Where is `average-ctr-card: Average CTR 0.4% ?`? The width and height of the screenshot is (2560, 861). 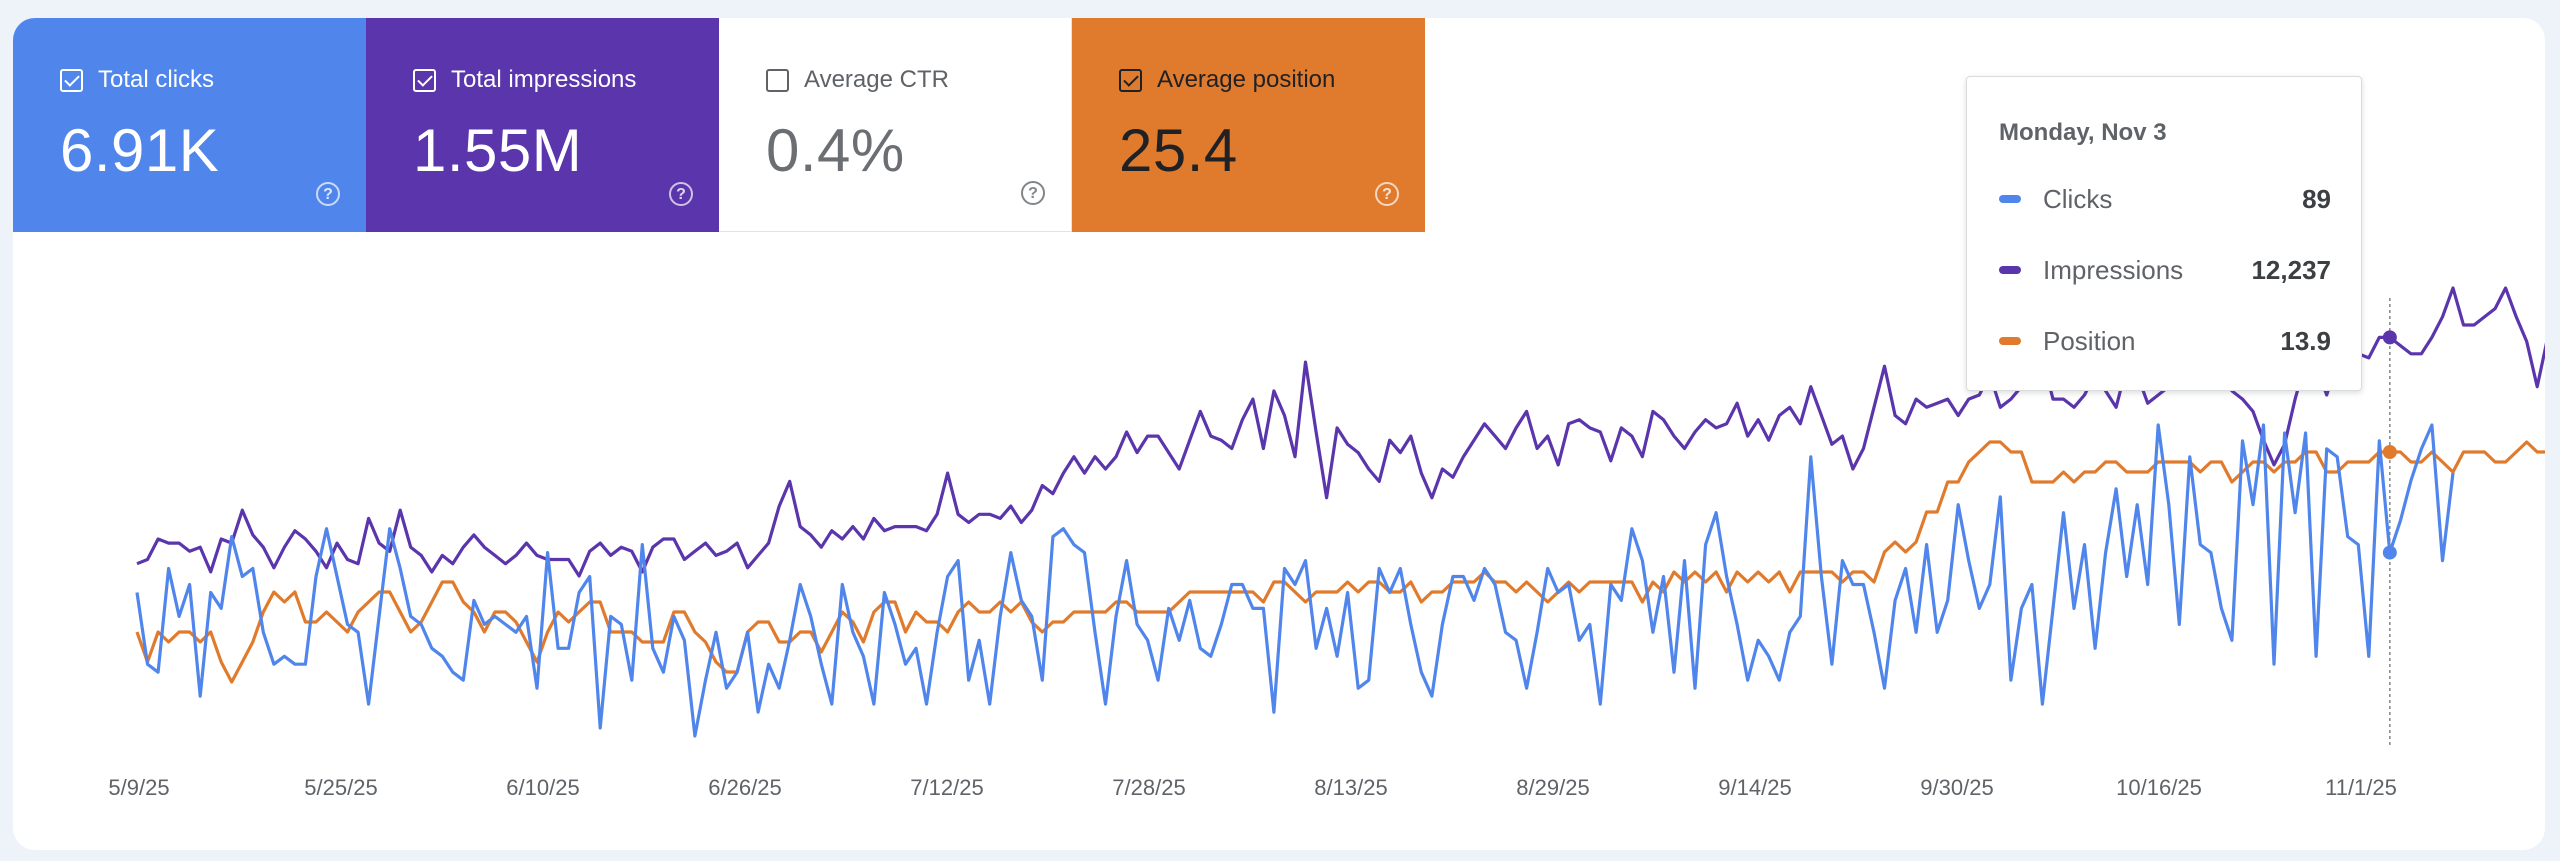
average-ctr-card: Average CTR 0.4% ? is located at coordinates (895, 125).